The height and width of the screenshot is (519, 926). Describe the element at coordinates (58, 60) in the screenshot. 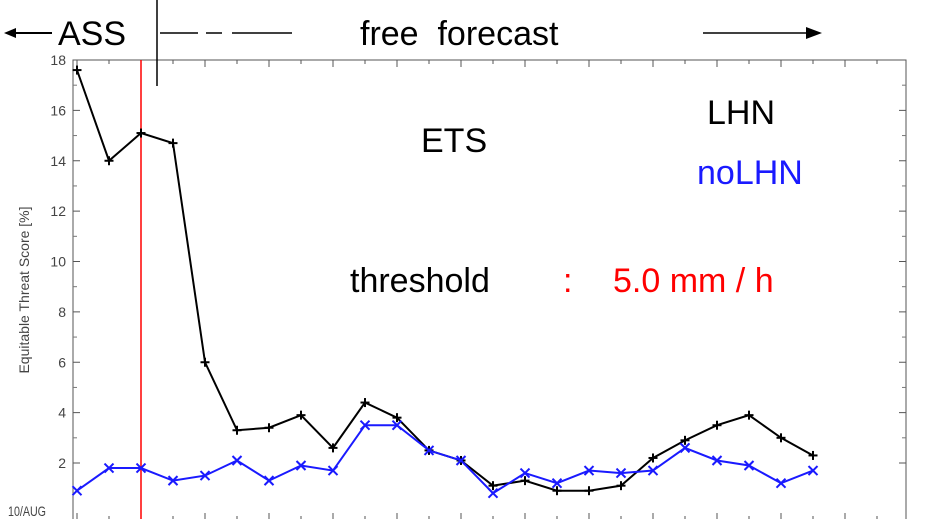

I see `y-tick-label: 18` at that location.